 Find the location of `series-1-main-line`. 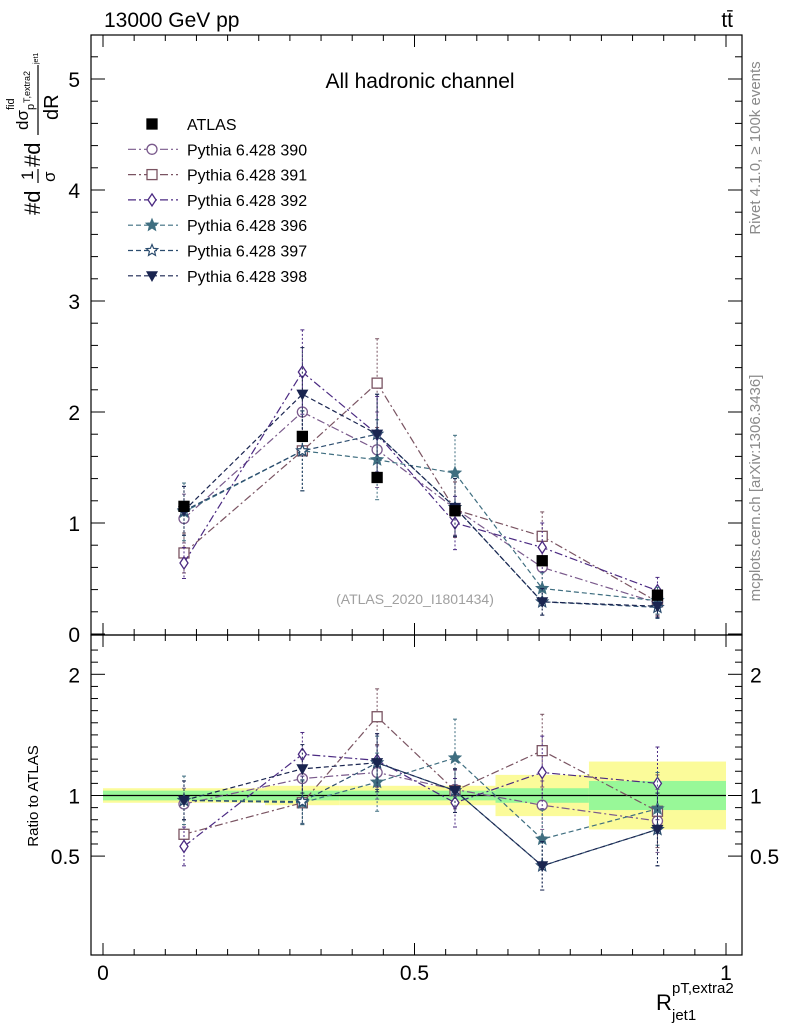

series-1-main-line is located at coordinates (420, 492).